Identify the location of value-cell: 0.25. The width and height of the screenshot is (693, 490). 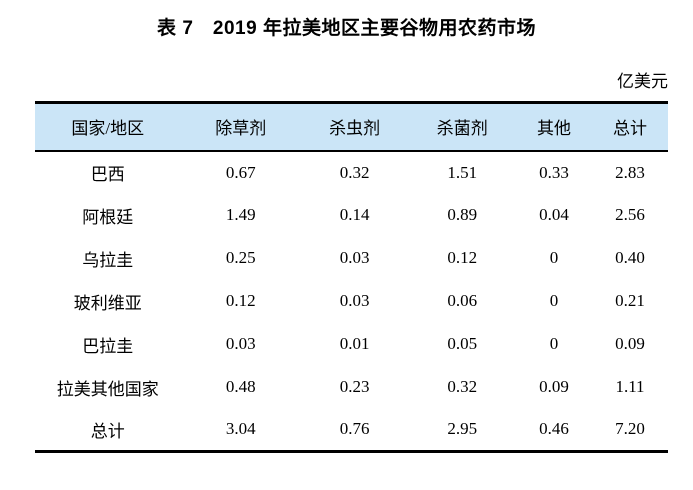
(240, 257).